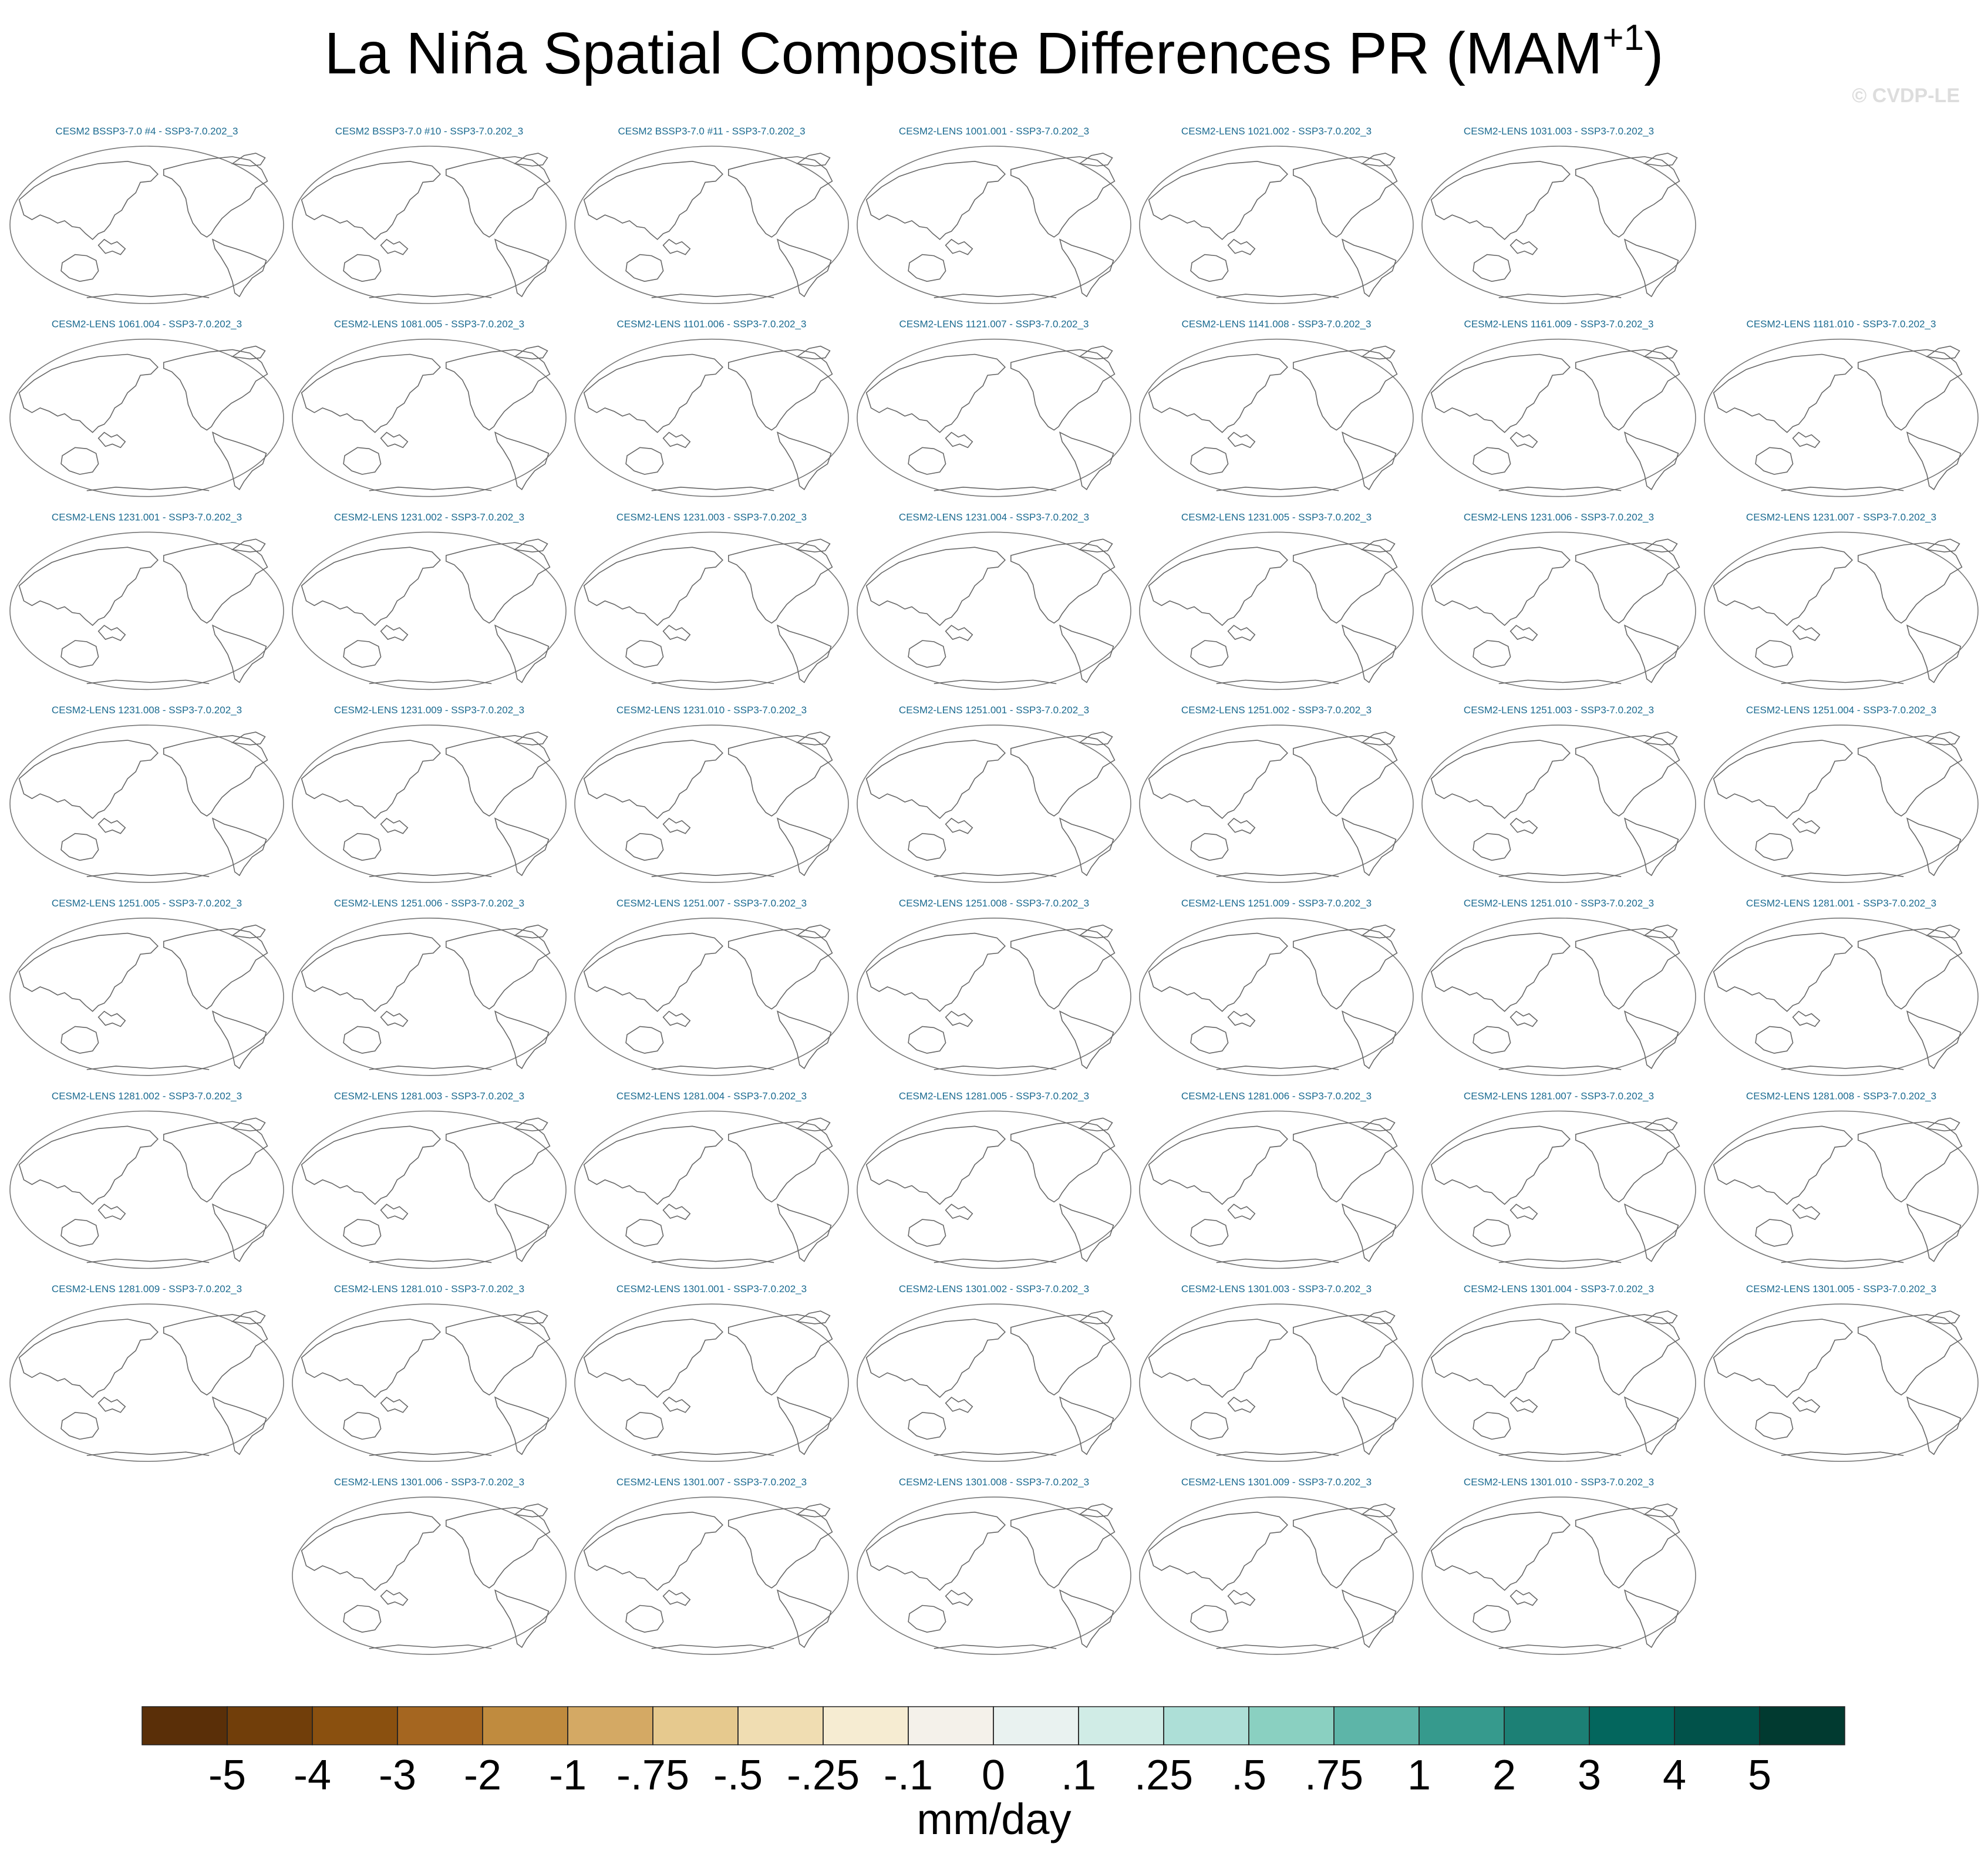 The height and width of the screenshot is (1864, 1988). I want to click on map-panel: CESM2-LENS 1251.010 - SSP3-7.0.202_3, so click(1559, 987).